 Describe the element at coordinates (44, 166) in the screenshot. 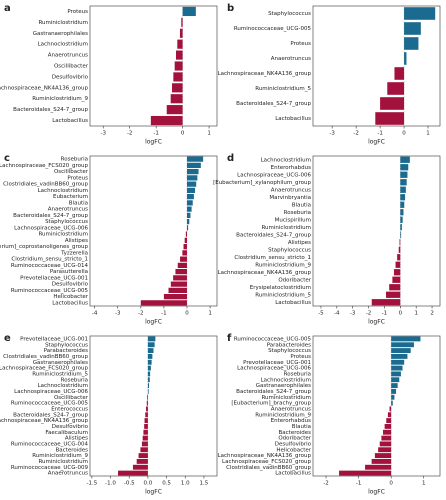

I see `category-label: Lachnospiraceae_FCS020_group` at that location.